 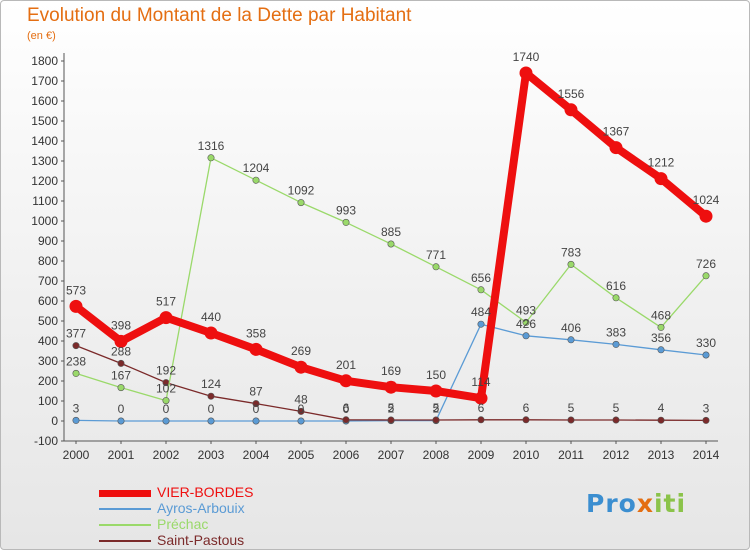 I want to click on data-label: 726, so click(x=706, y=264).